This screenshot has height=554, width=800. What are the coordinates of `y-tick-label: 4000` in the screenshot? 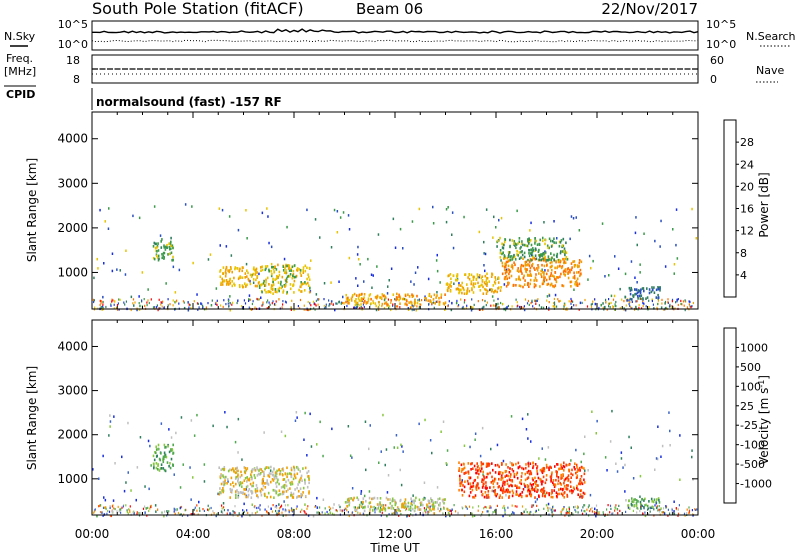 It's located at (72, 346).